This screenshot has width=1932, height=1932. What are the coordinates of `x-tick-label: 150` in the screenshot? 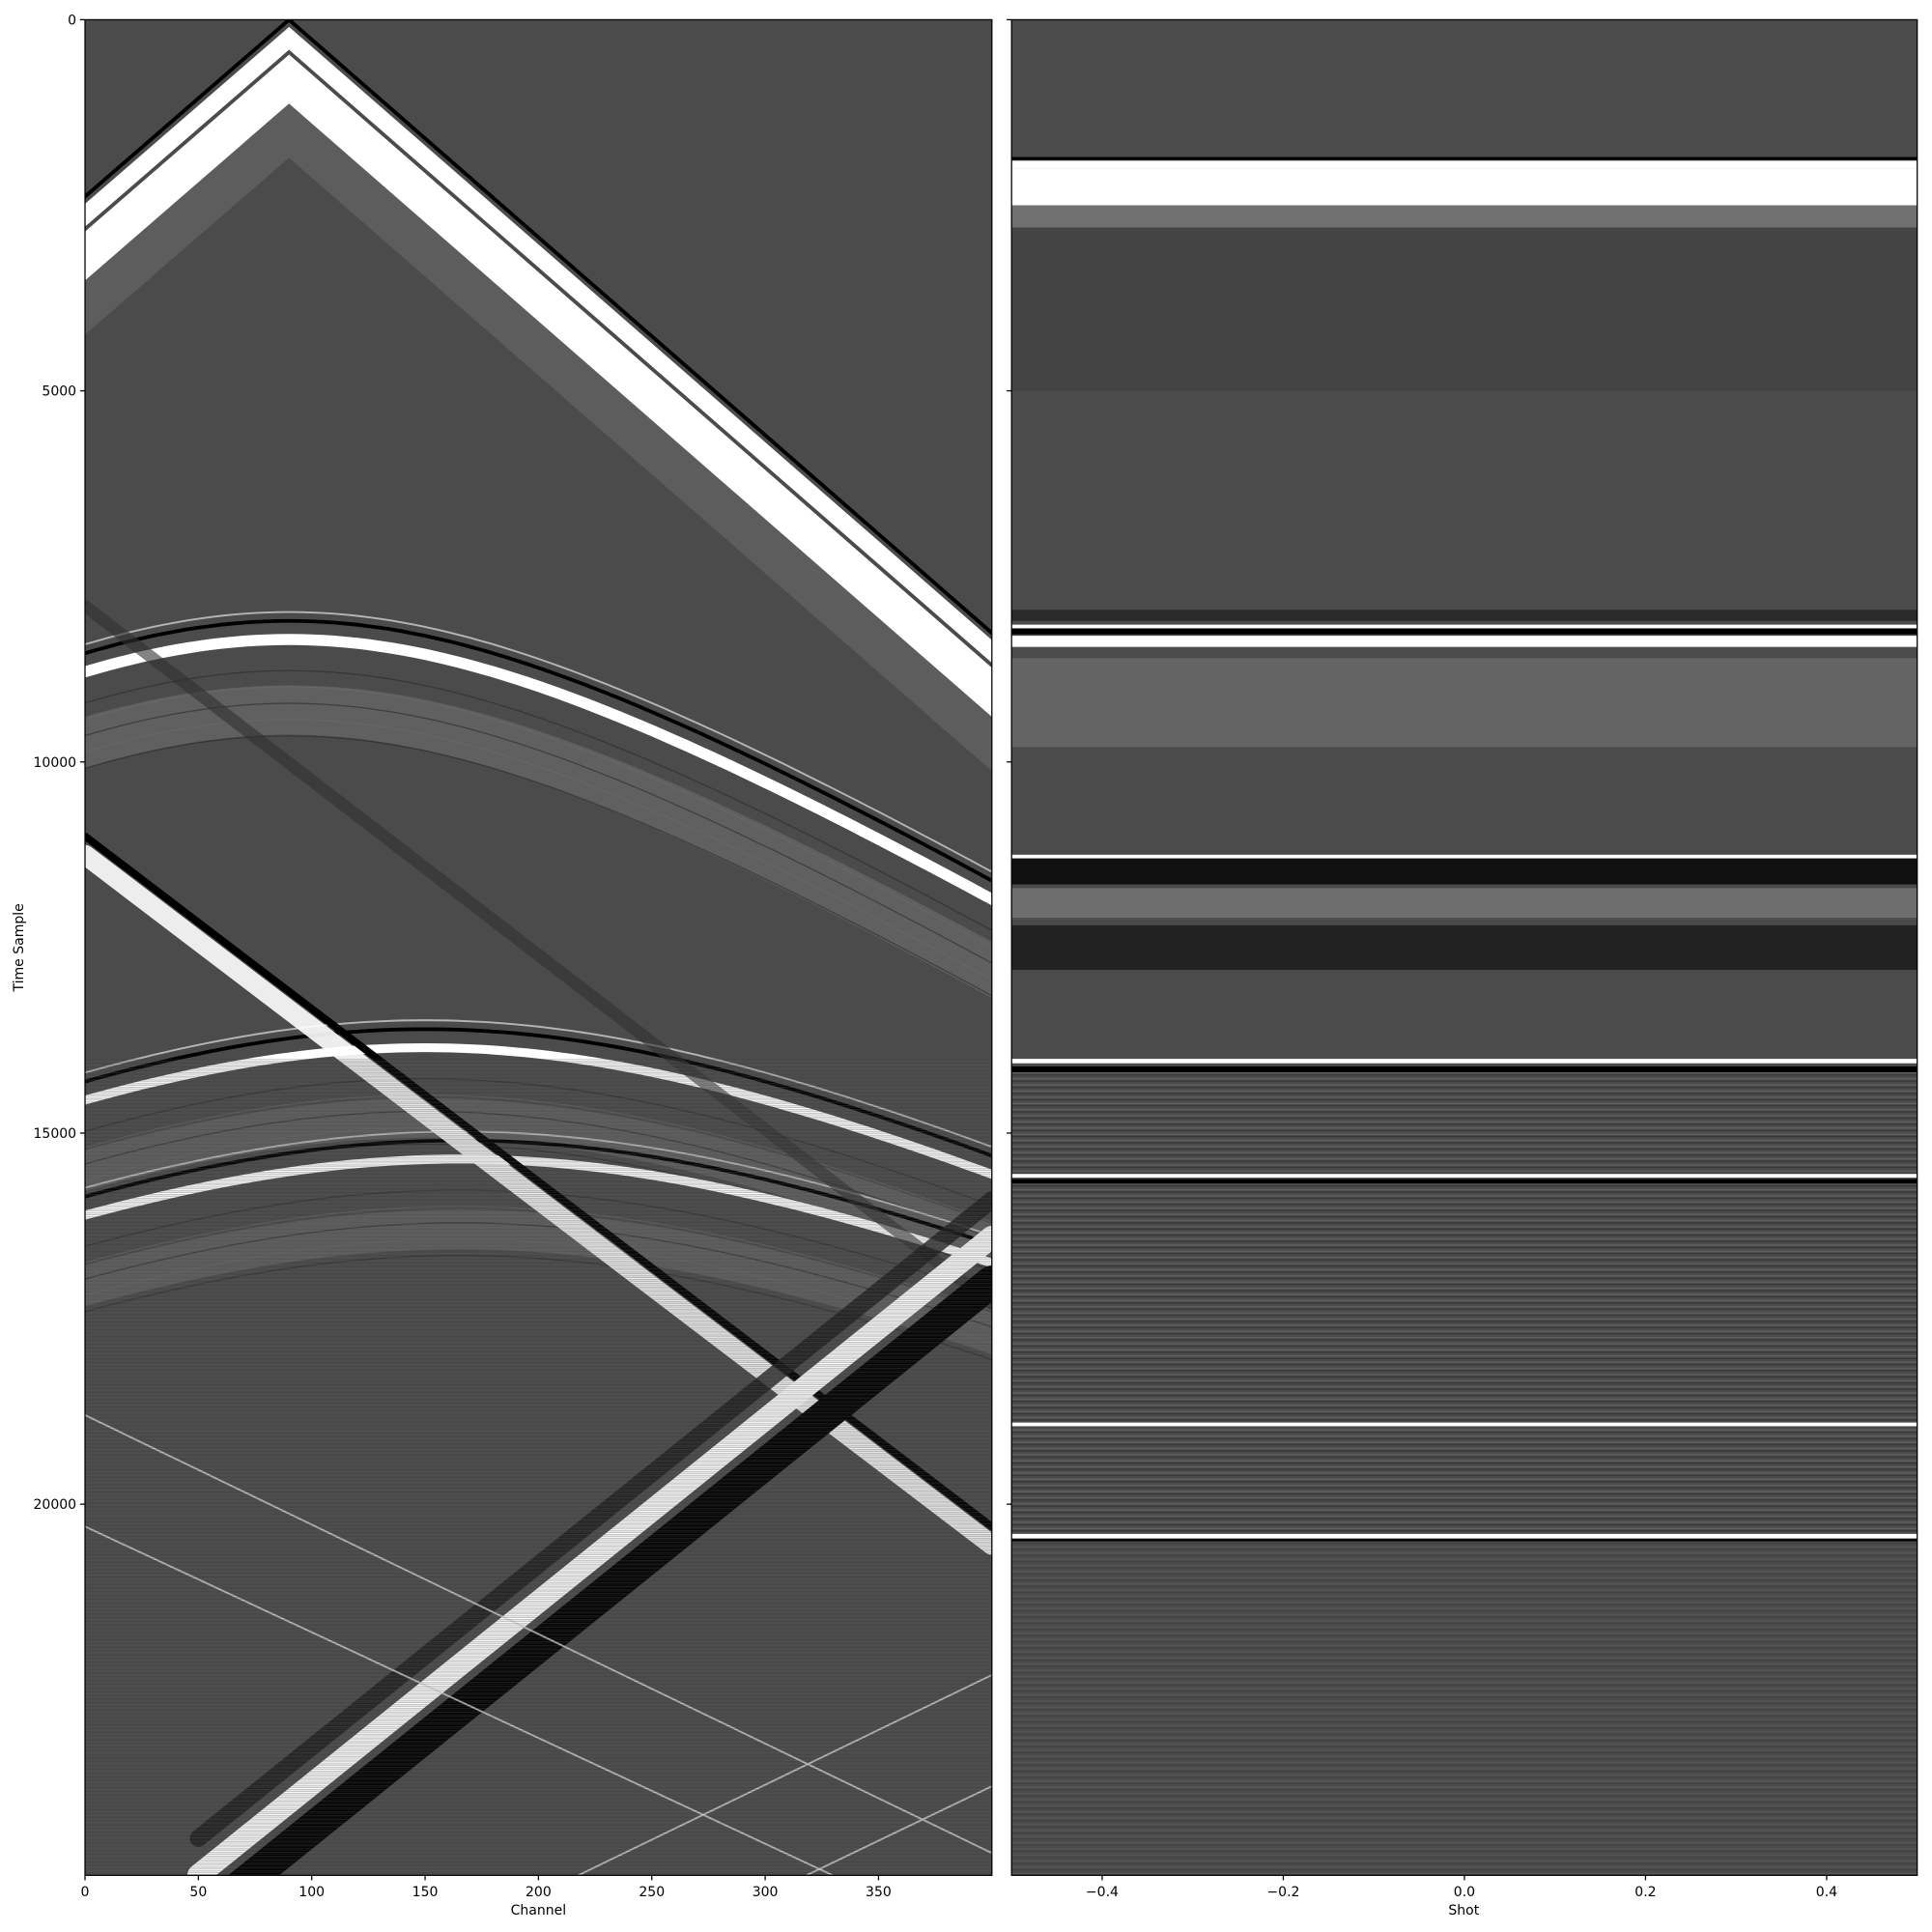 It's located at (425, 1892).